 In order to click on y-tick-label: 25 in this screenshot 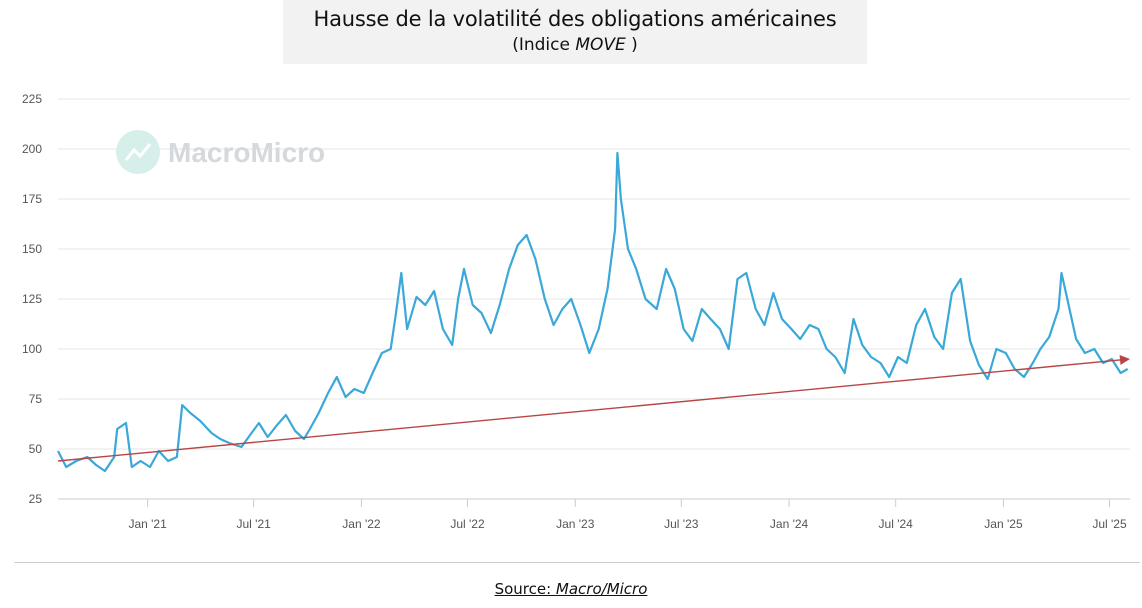, I will do `click(36, 499)`.